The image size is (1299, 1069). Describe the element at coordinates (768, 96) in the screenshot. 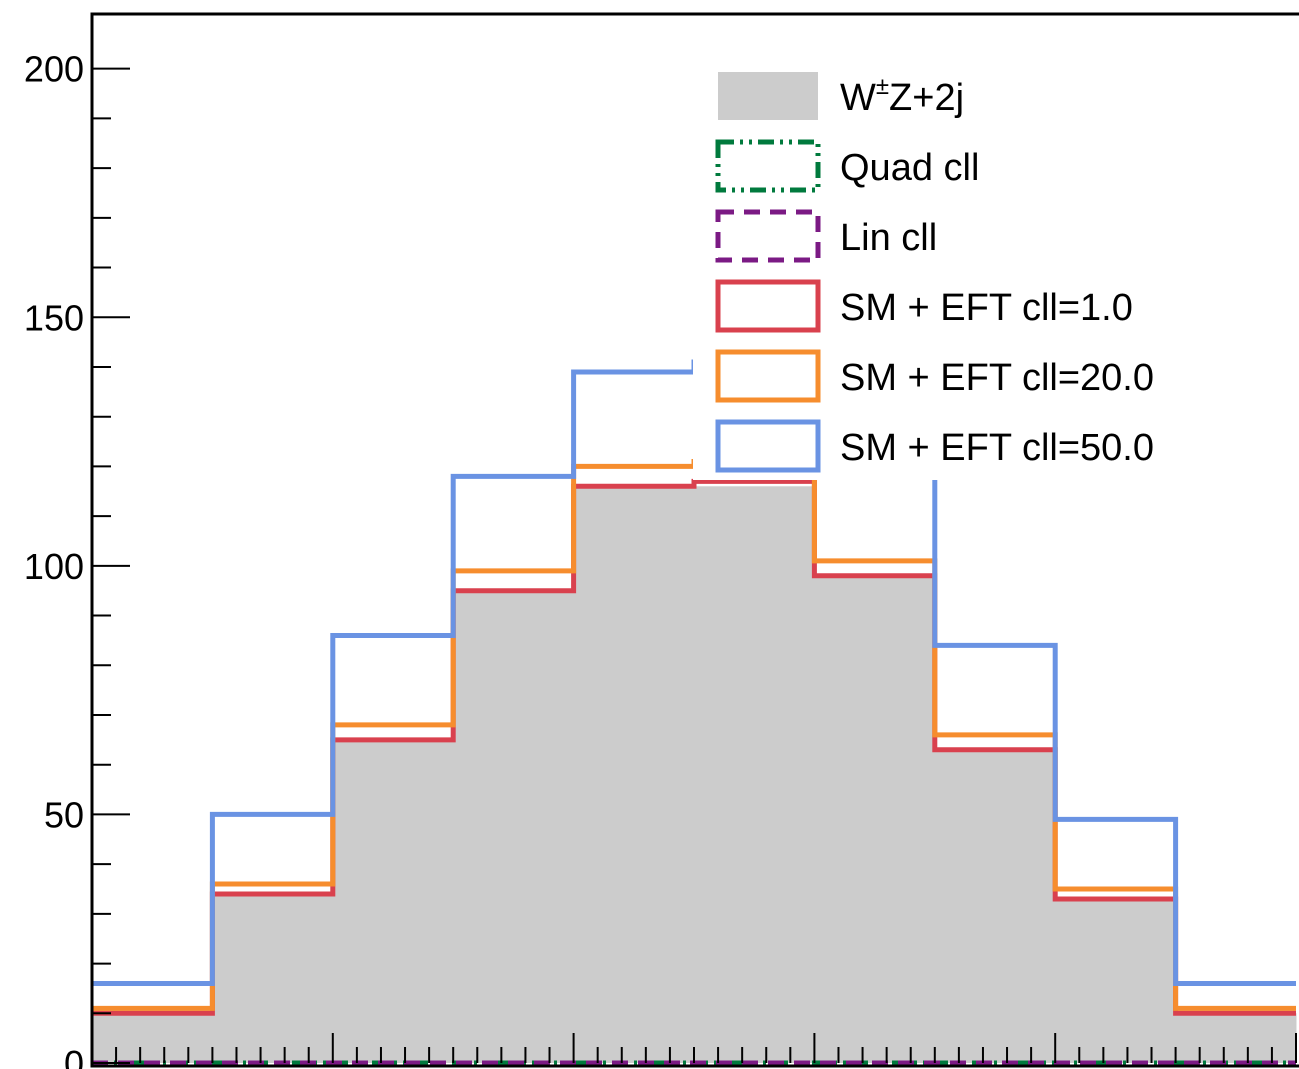

I see `legend-swatch-background` at that location.